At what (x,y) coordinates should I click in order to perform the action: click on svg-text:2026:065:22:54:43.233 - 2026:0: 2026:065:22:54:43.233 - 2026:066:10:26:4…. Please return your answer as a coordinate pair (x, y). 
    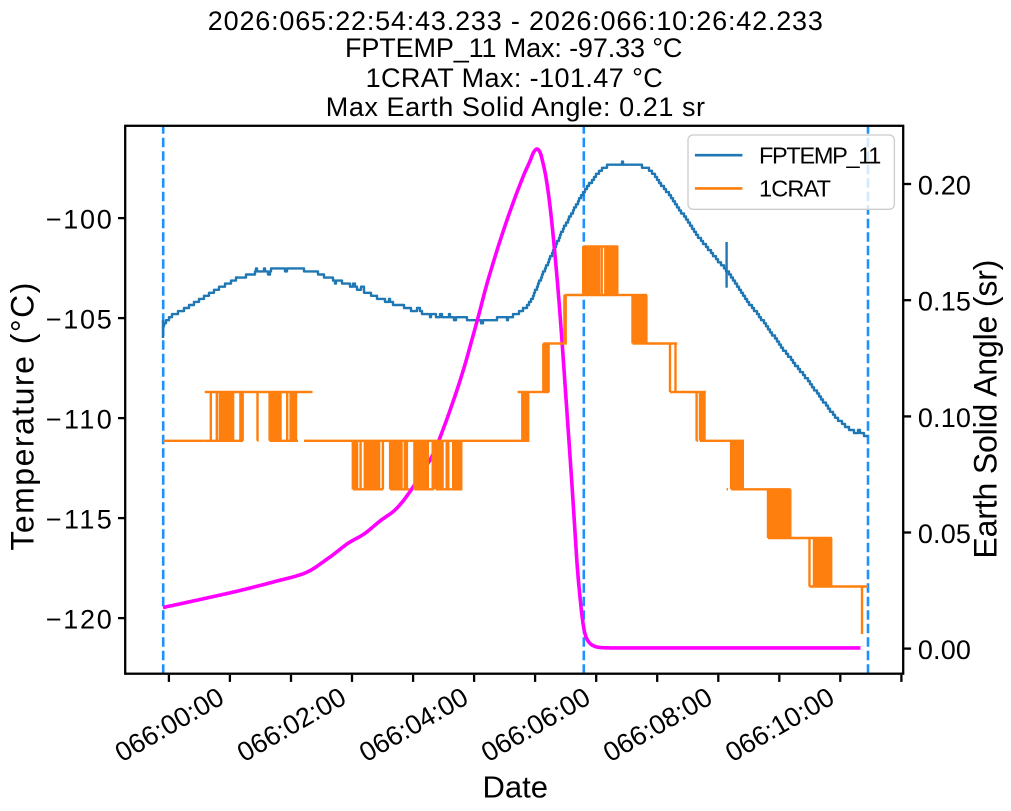
    Looking at the image, I should click on (515, 21).